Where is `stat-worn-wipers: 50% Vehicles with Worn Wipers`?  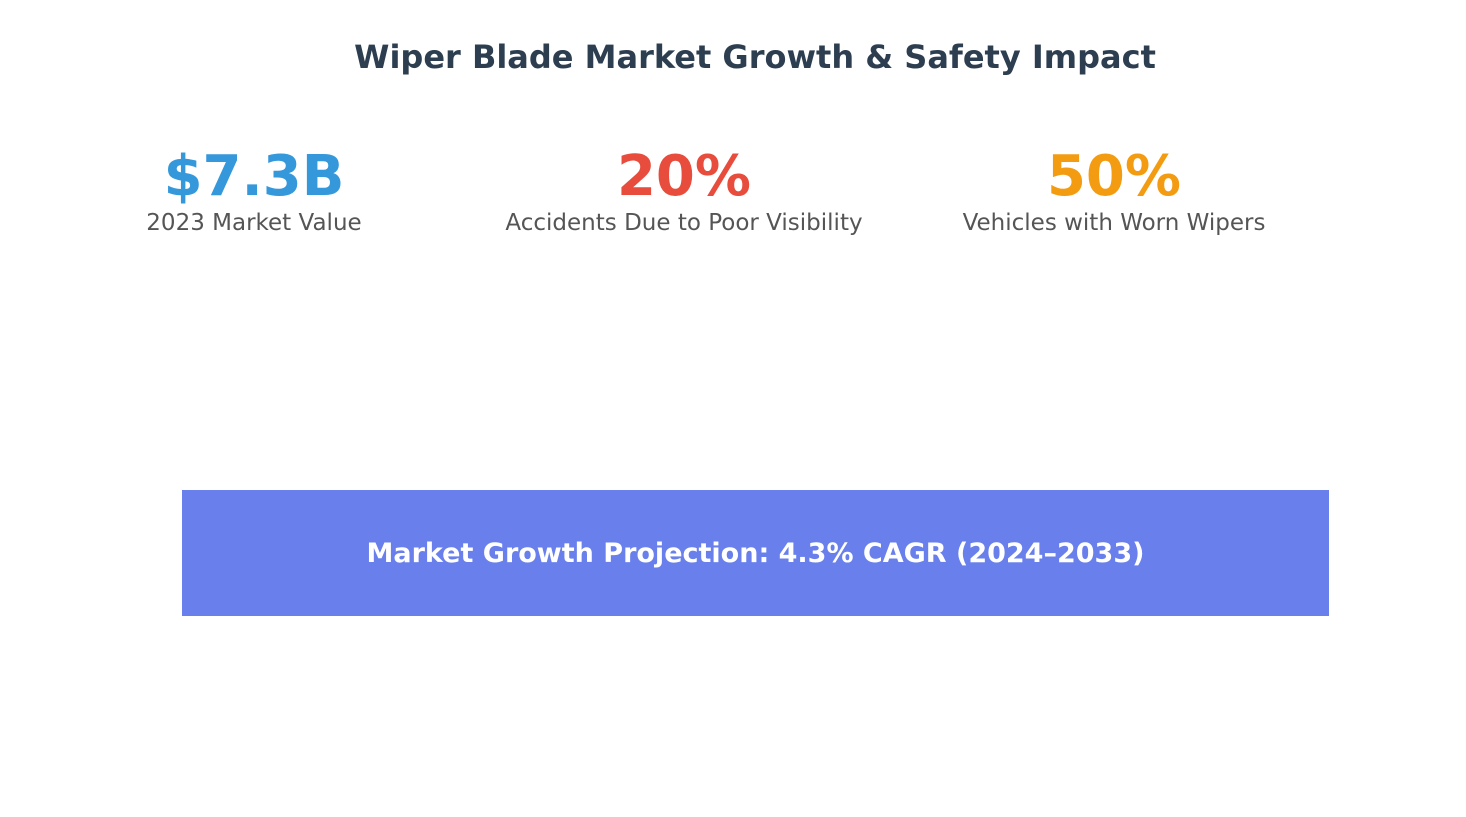
stat-worn-wipers: 50% Vehicles with Worn Wipers is located at coordinates (1114, 190).